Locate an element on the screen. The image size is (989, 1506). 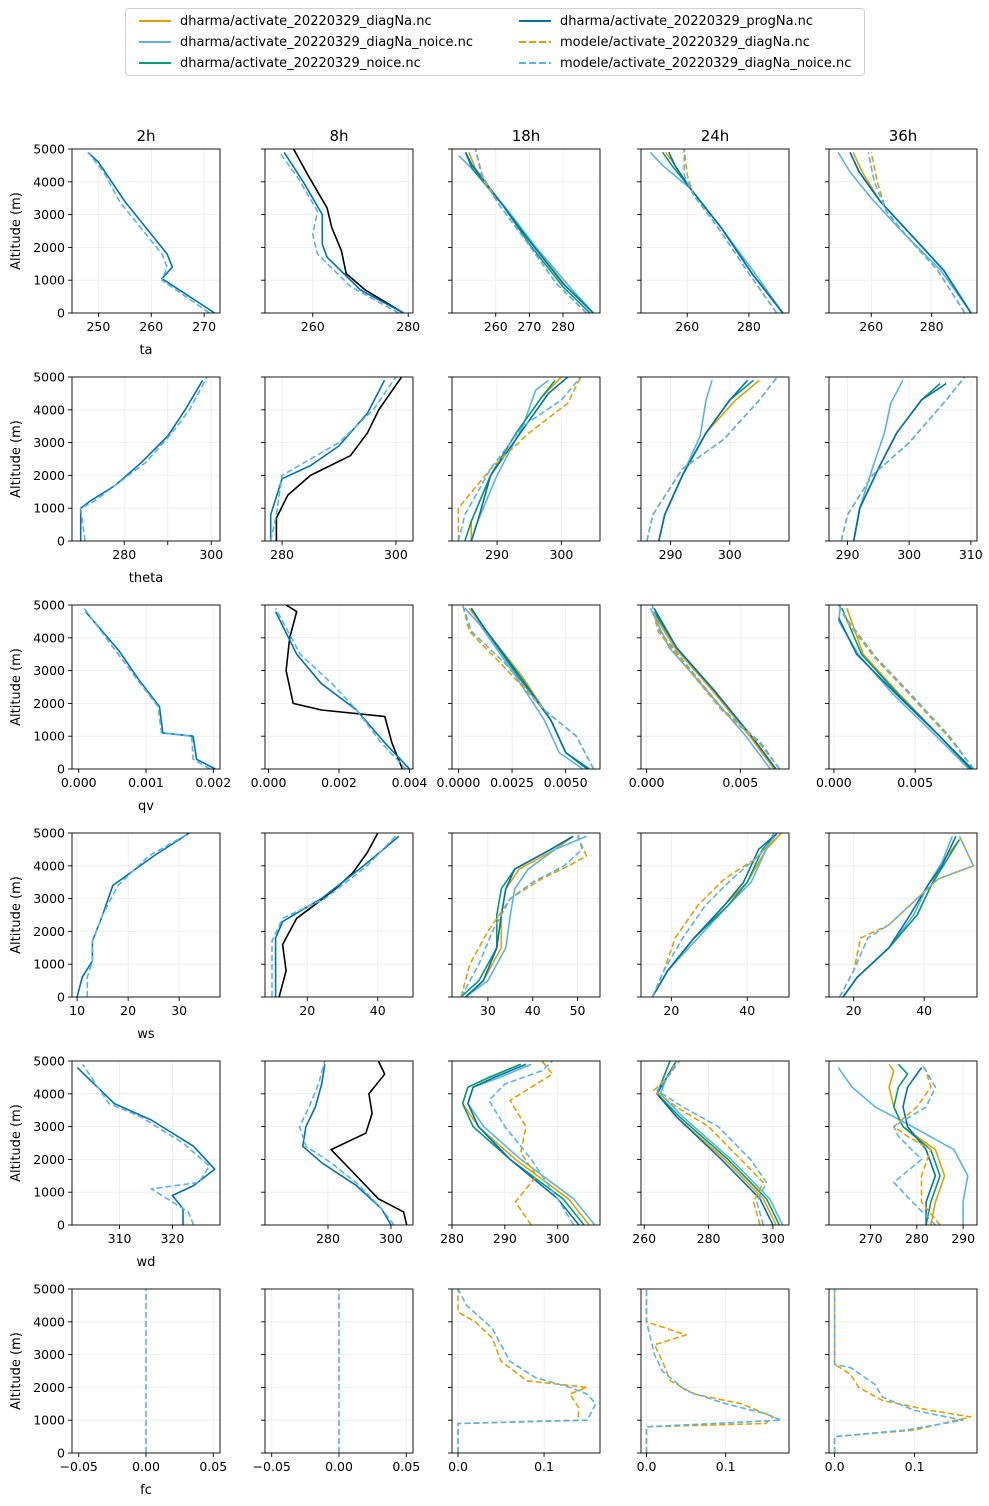
x-tick-label: 320 is located at coordinates (172, 1238).